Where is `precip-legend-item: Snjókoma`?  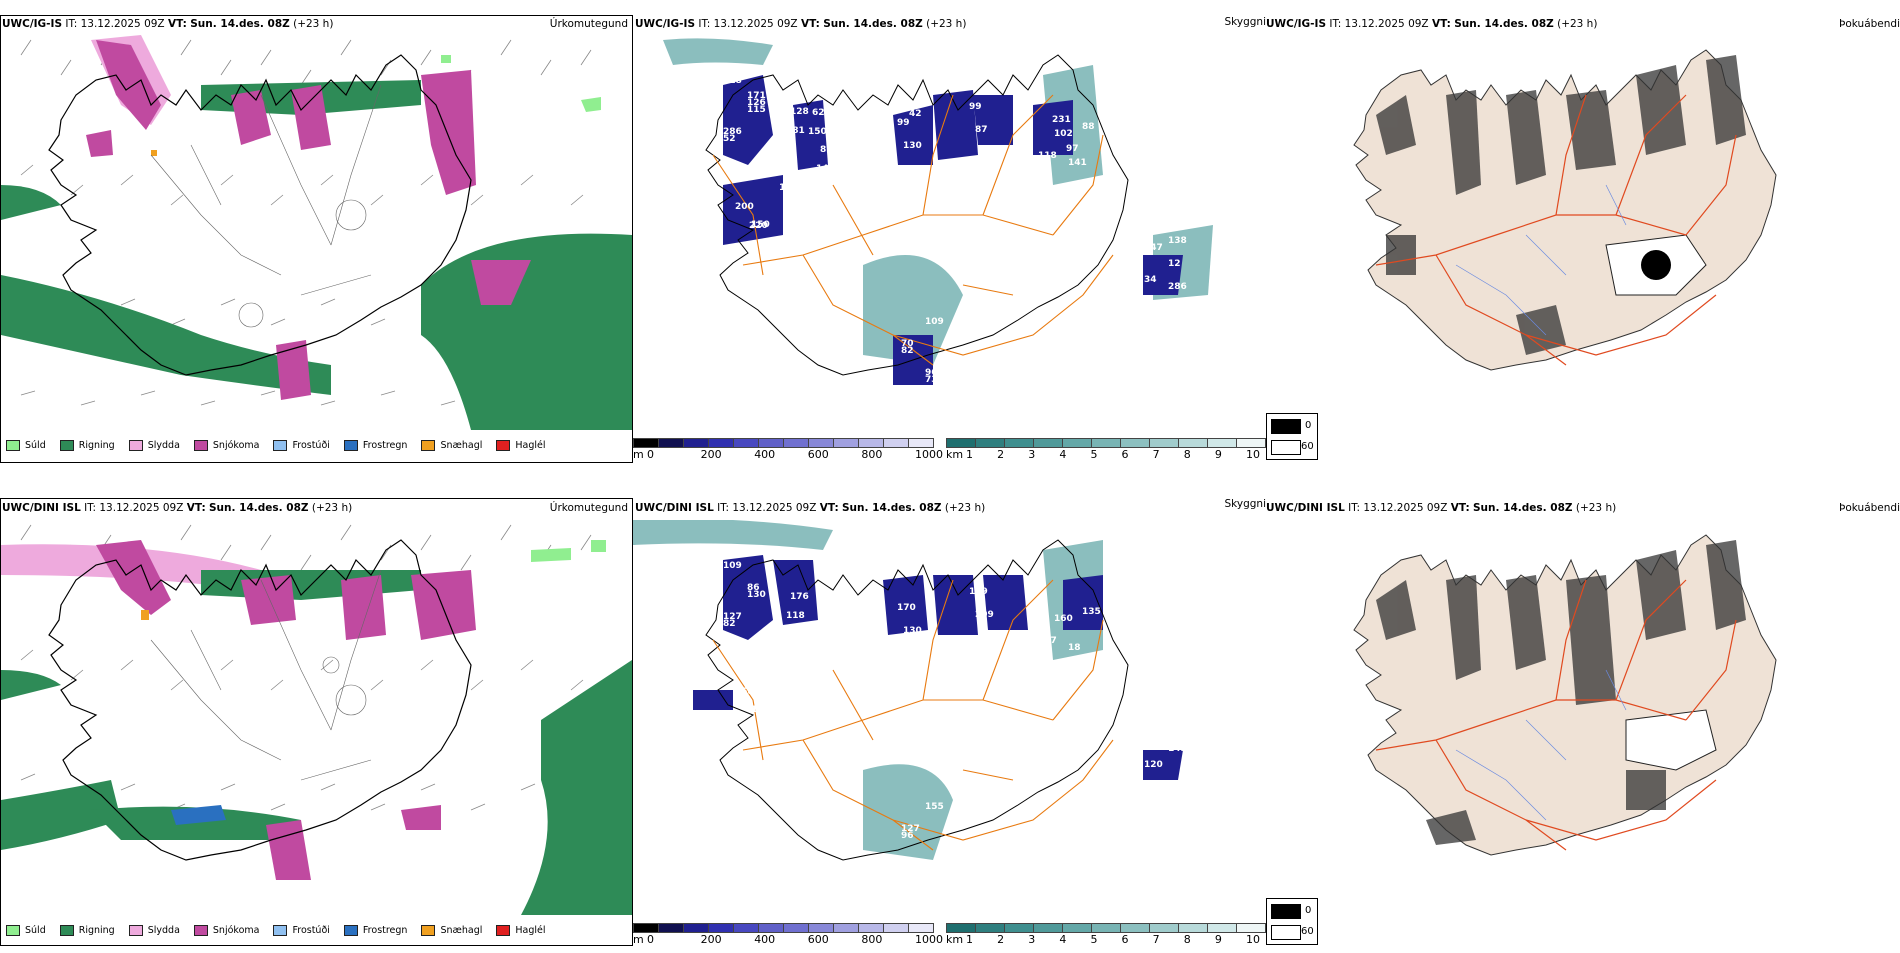
precip-legend-item: Snjókoma is located at coordinates (226, 445).